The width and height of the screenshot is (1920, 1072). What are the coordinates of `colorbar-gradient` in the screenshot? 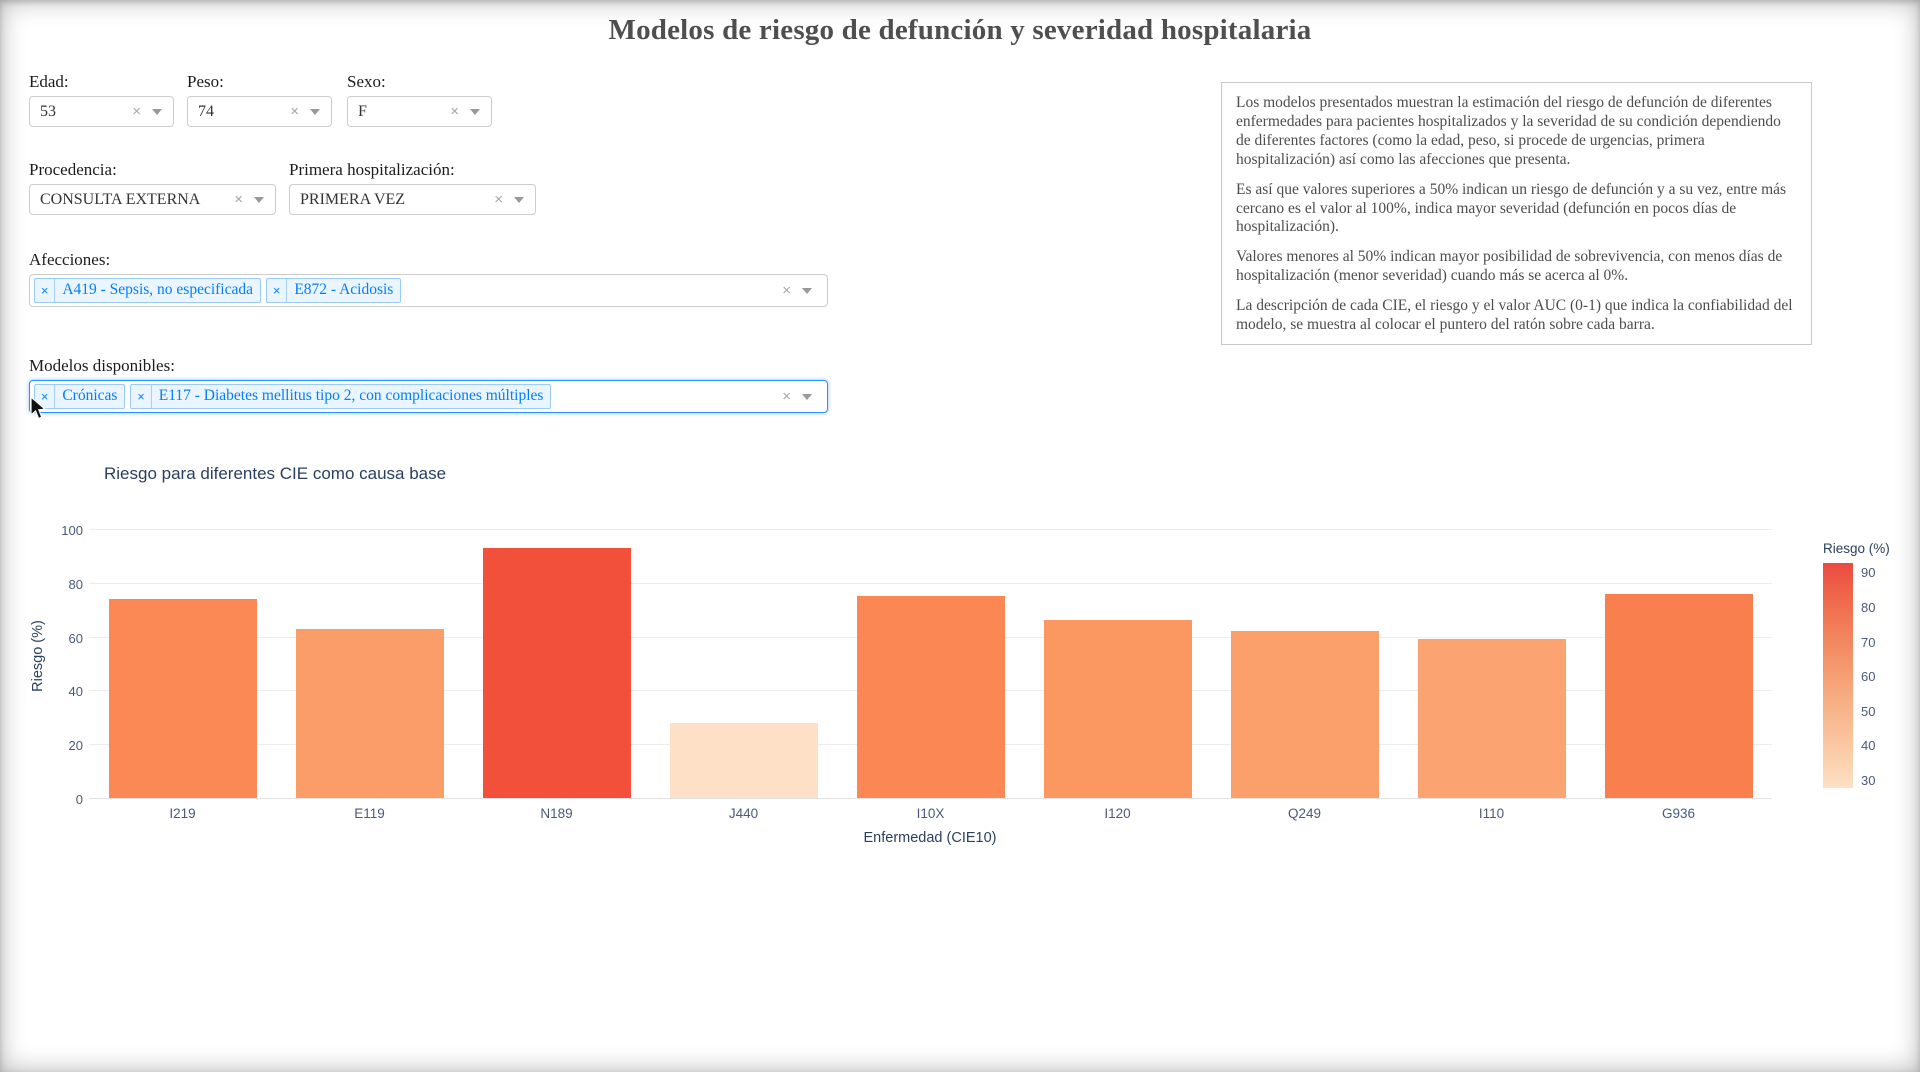 It's located at (1838, 675).